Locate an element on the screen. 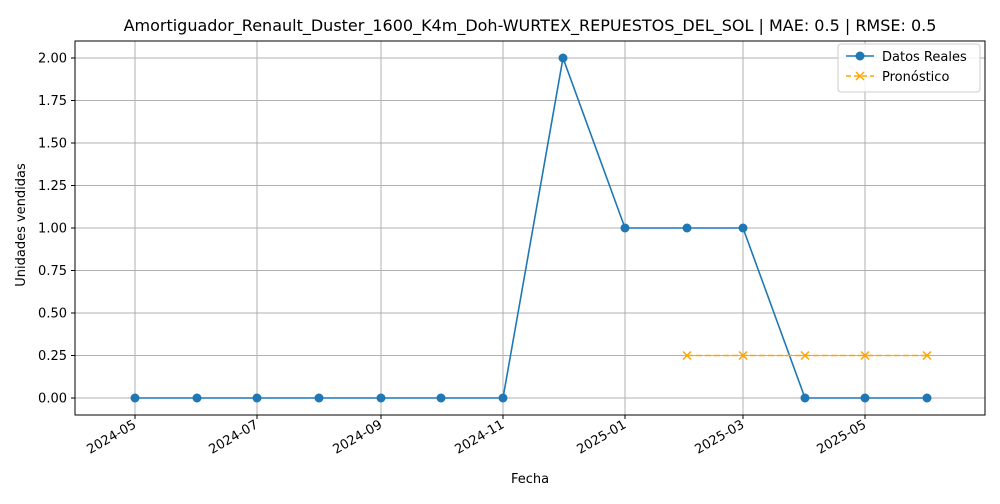  legend-marker-pronostico is located at coordinates (860, 76).